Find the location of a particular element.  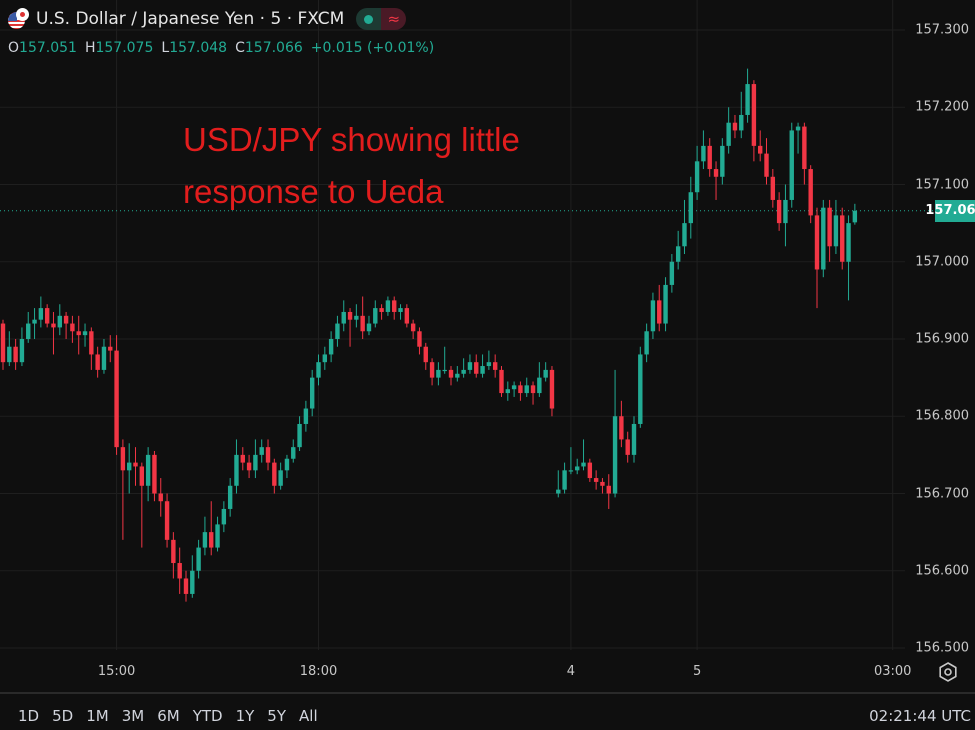

range-button-ytd: YTD is located at coordinates (207, 716).